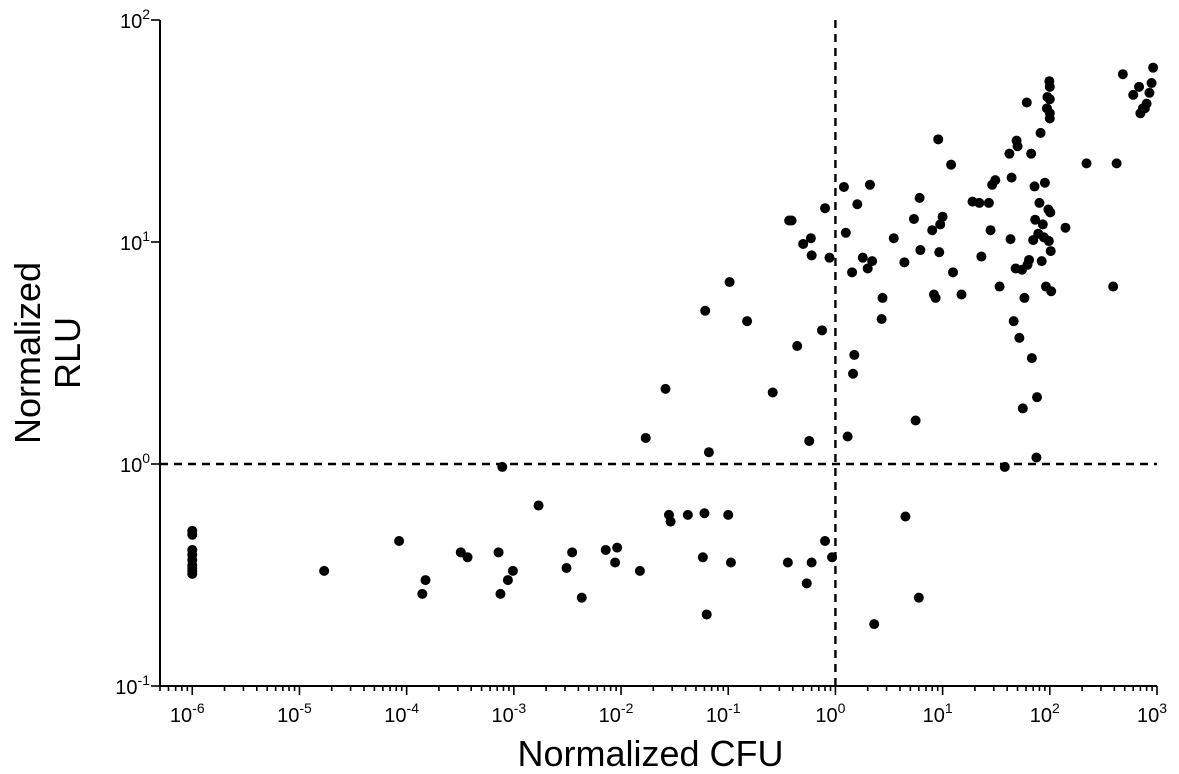  Describe the element at coordinates (67, 353) in the screenshot. I see `y-axis-title-line-2: RLU` at that location.